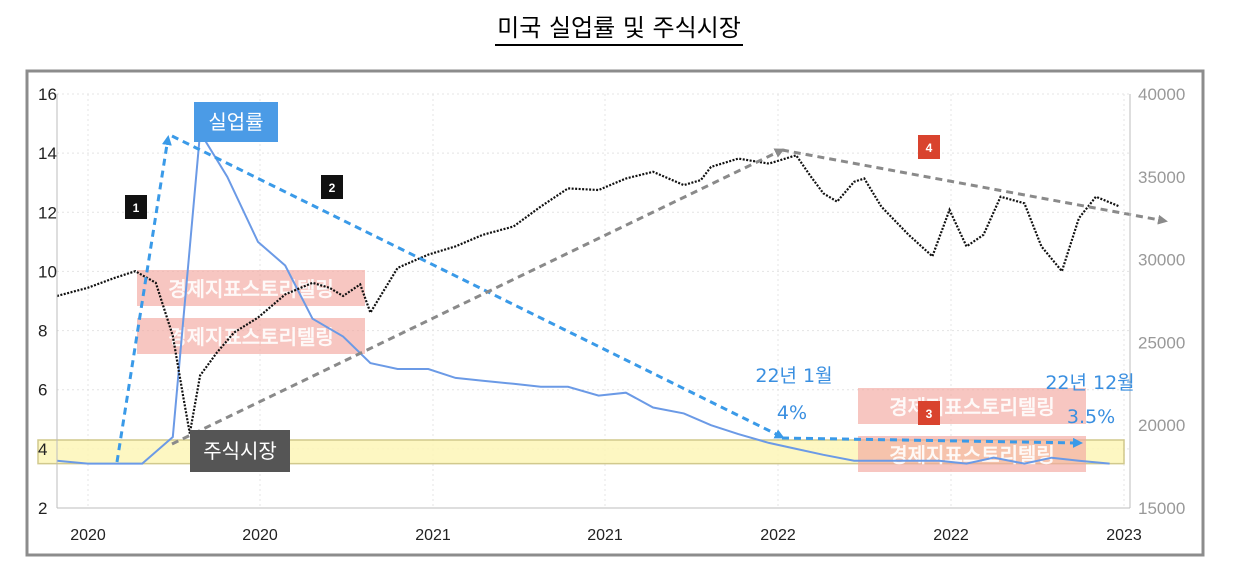 The width and height of the screenshot is (1238, 588). Describe the element at coordinates (1124, 535) in the screenshot. I see `x-tick-label: 2023` at that location.